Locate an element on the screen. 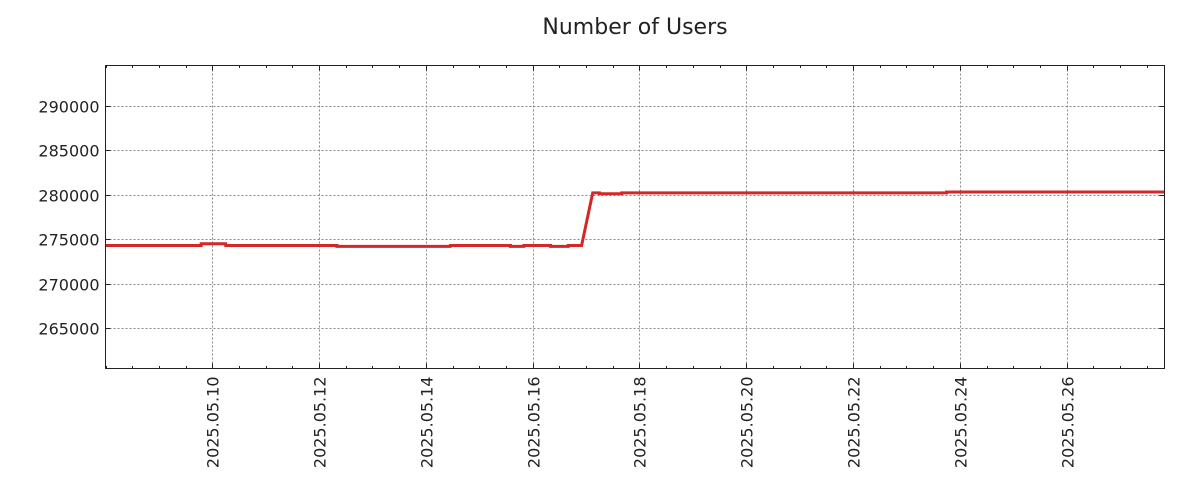 The image size is (1200, 500). series-layer is located at coordinates (635, 219).